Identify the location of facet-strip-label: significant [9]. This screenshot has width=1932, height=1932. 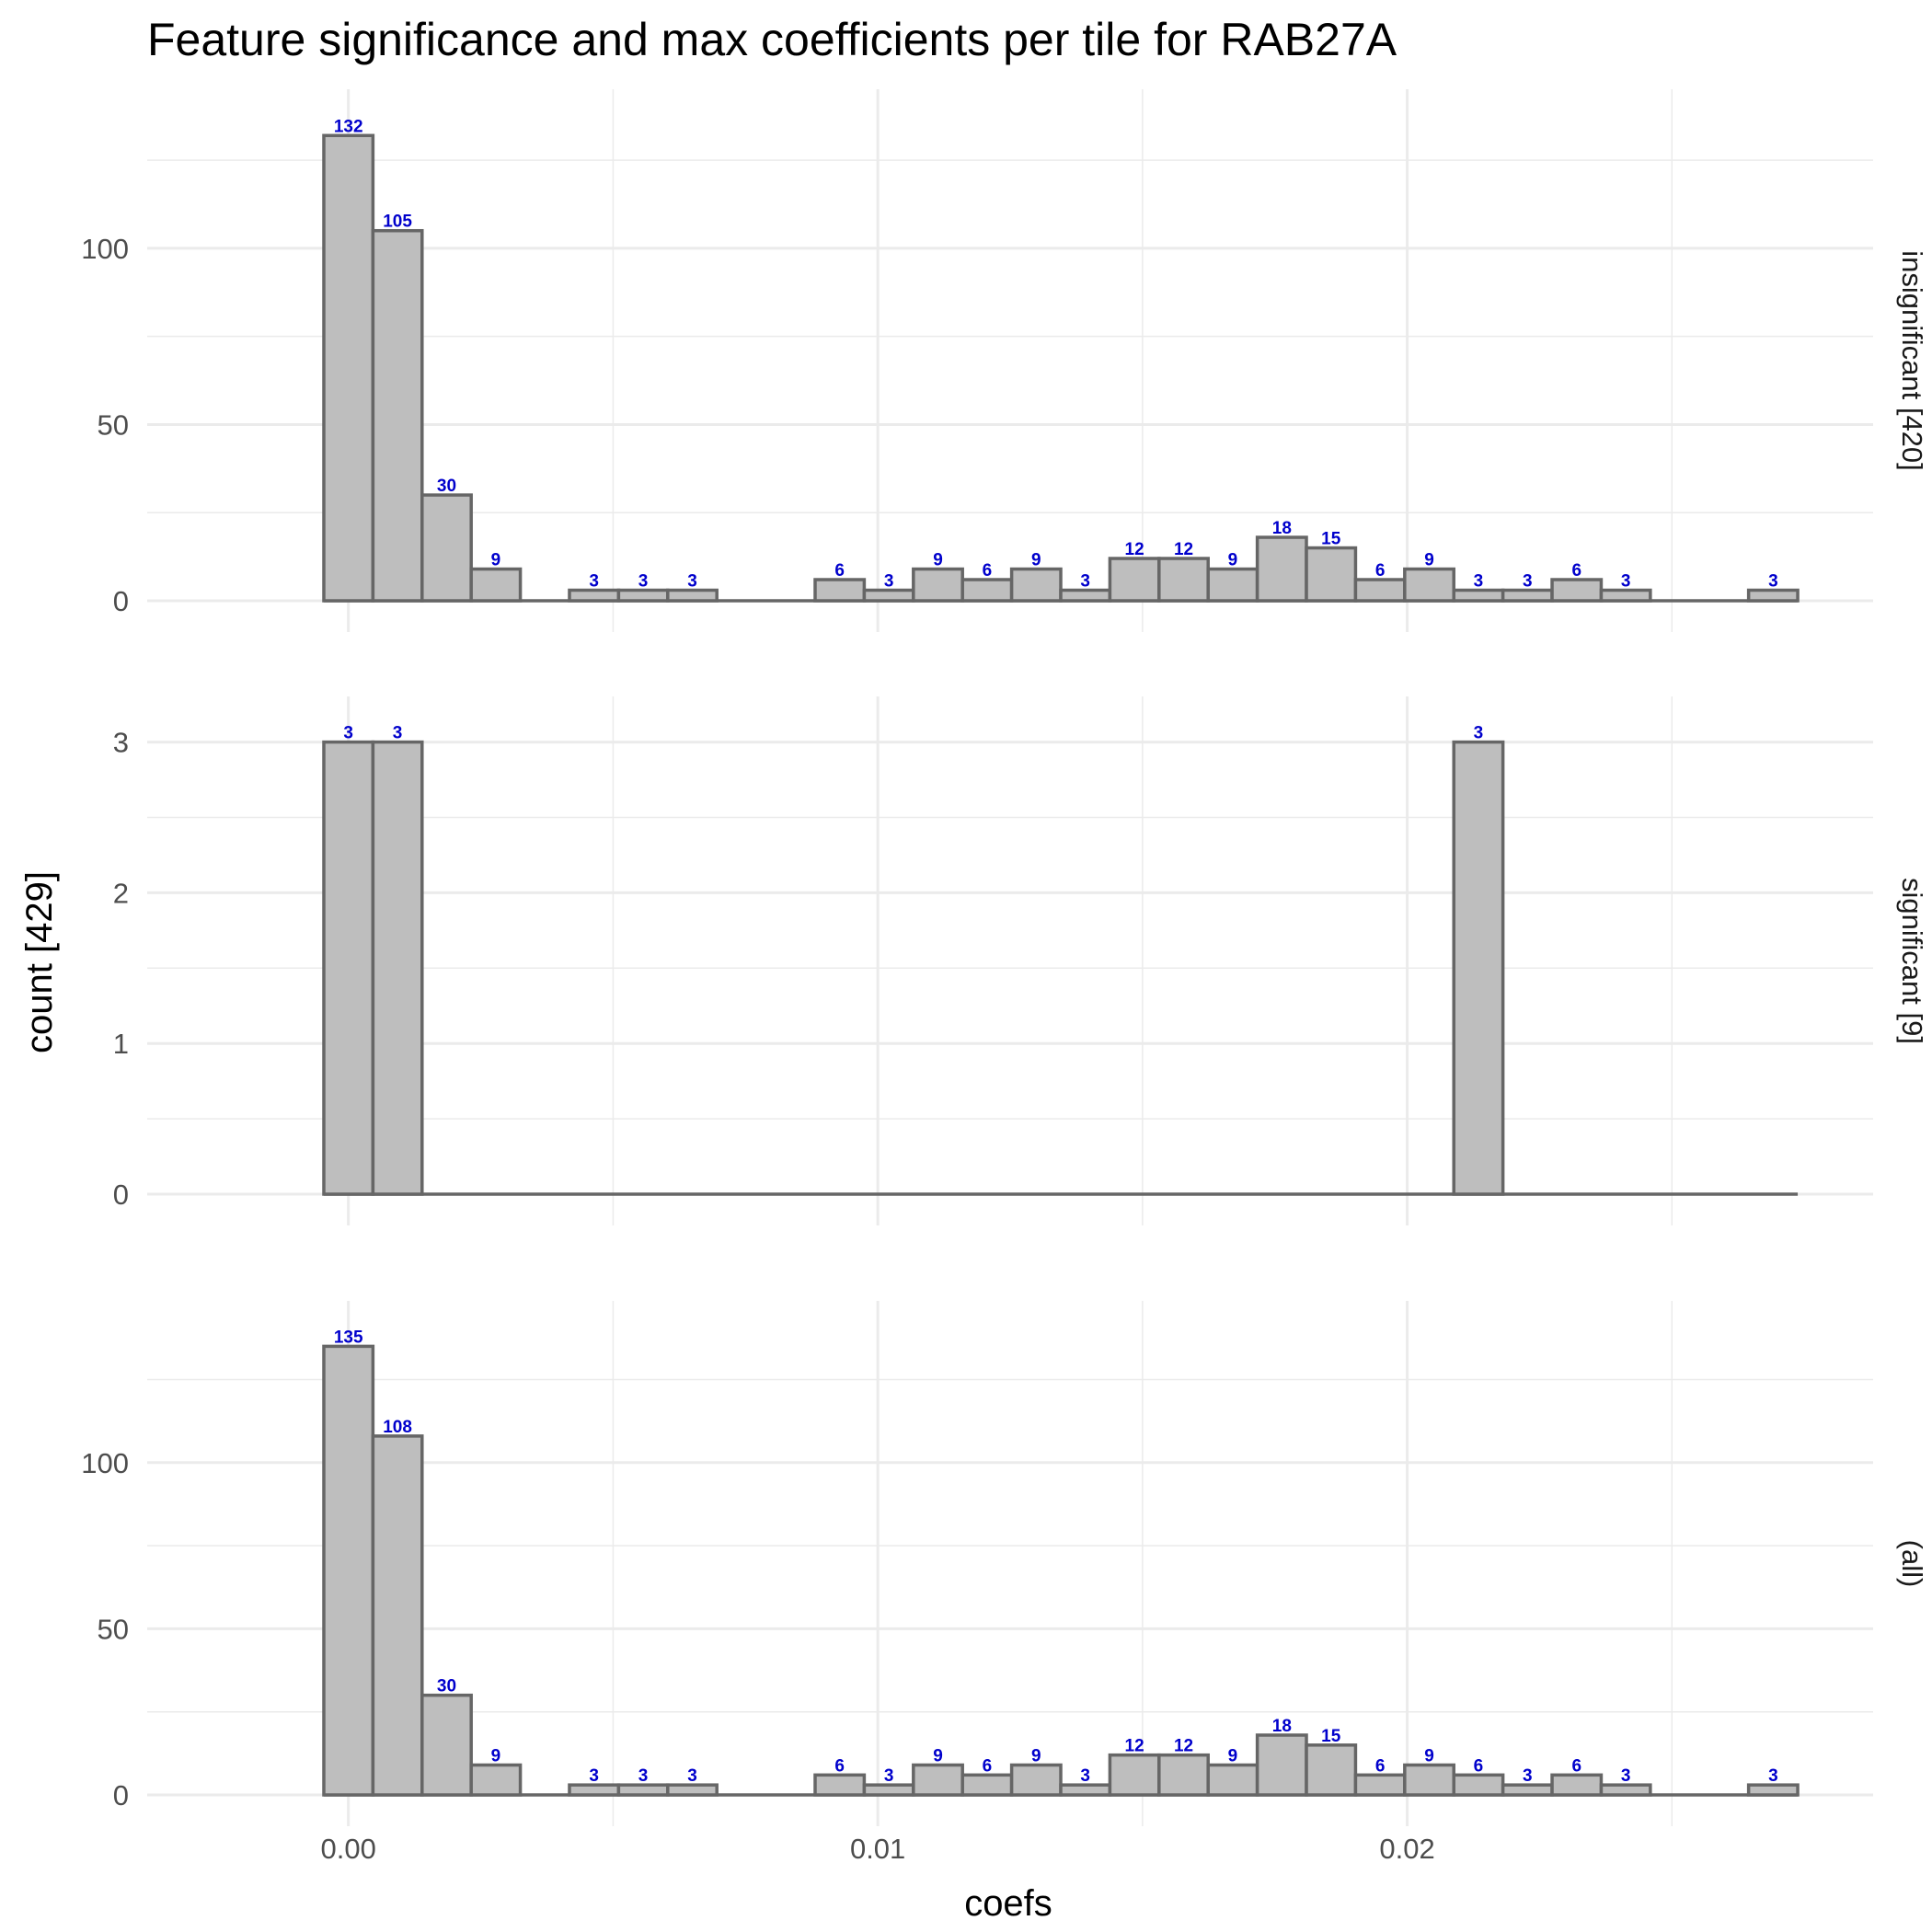
(1912, 961).